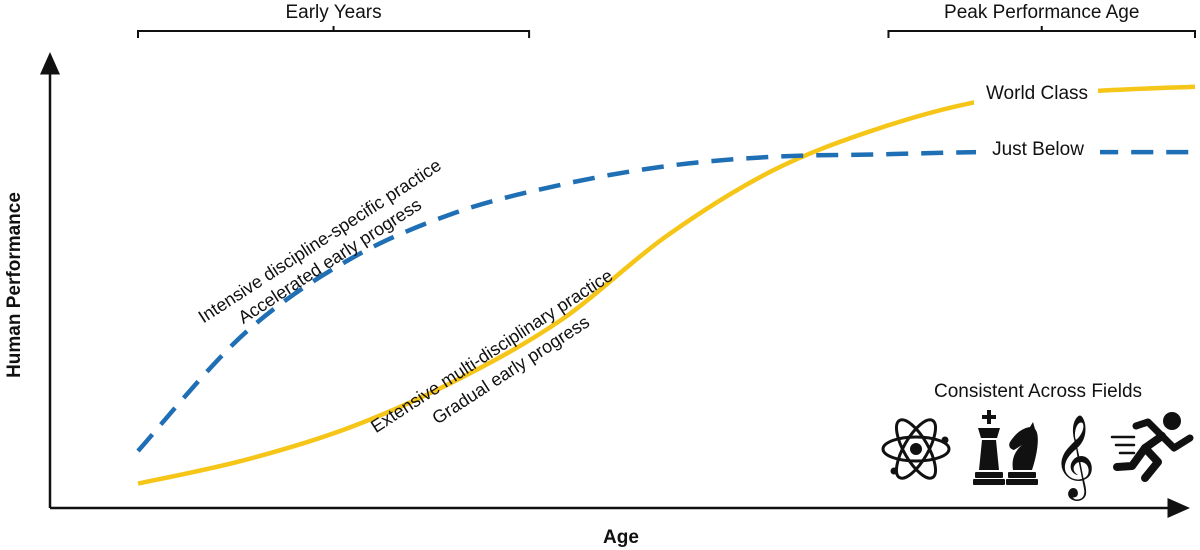  Describe the element at coordinates (330, 260) in the screenshot. I see `annotation-dashed-lower: Accelerated early progress` at that location.